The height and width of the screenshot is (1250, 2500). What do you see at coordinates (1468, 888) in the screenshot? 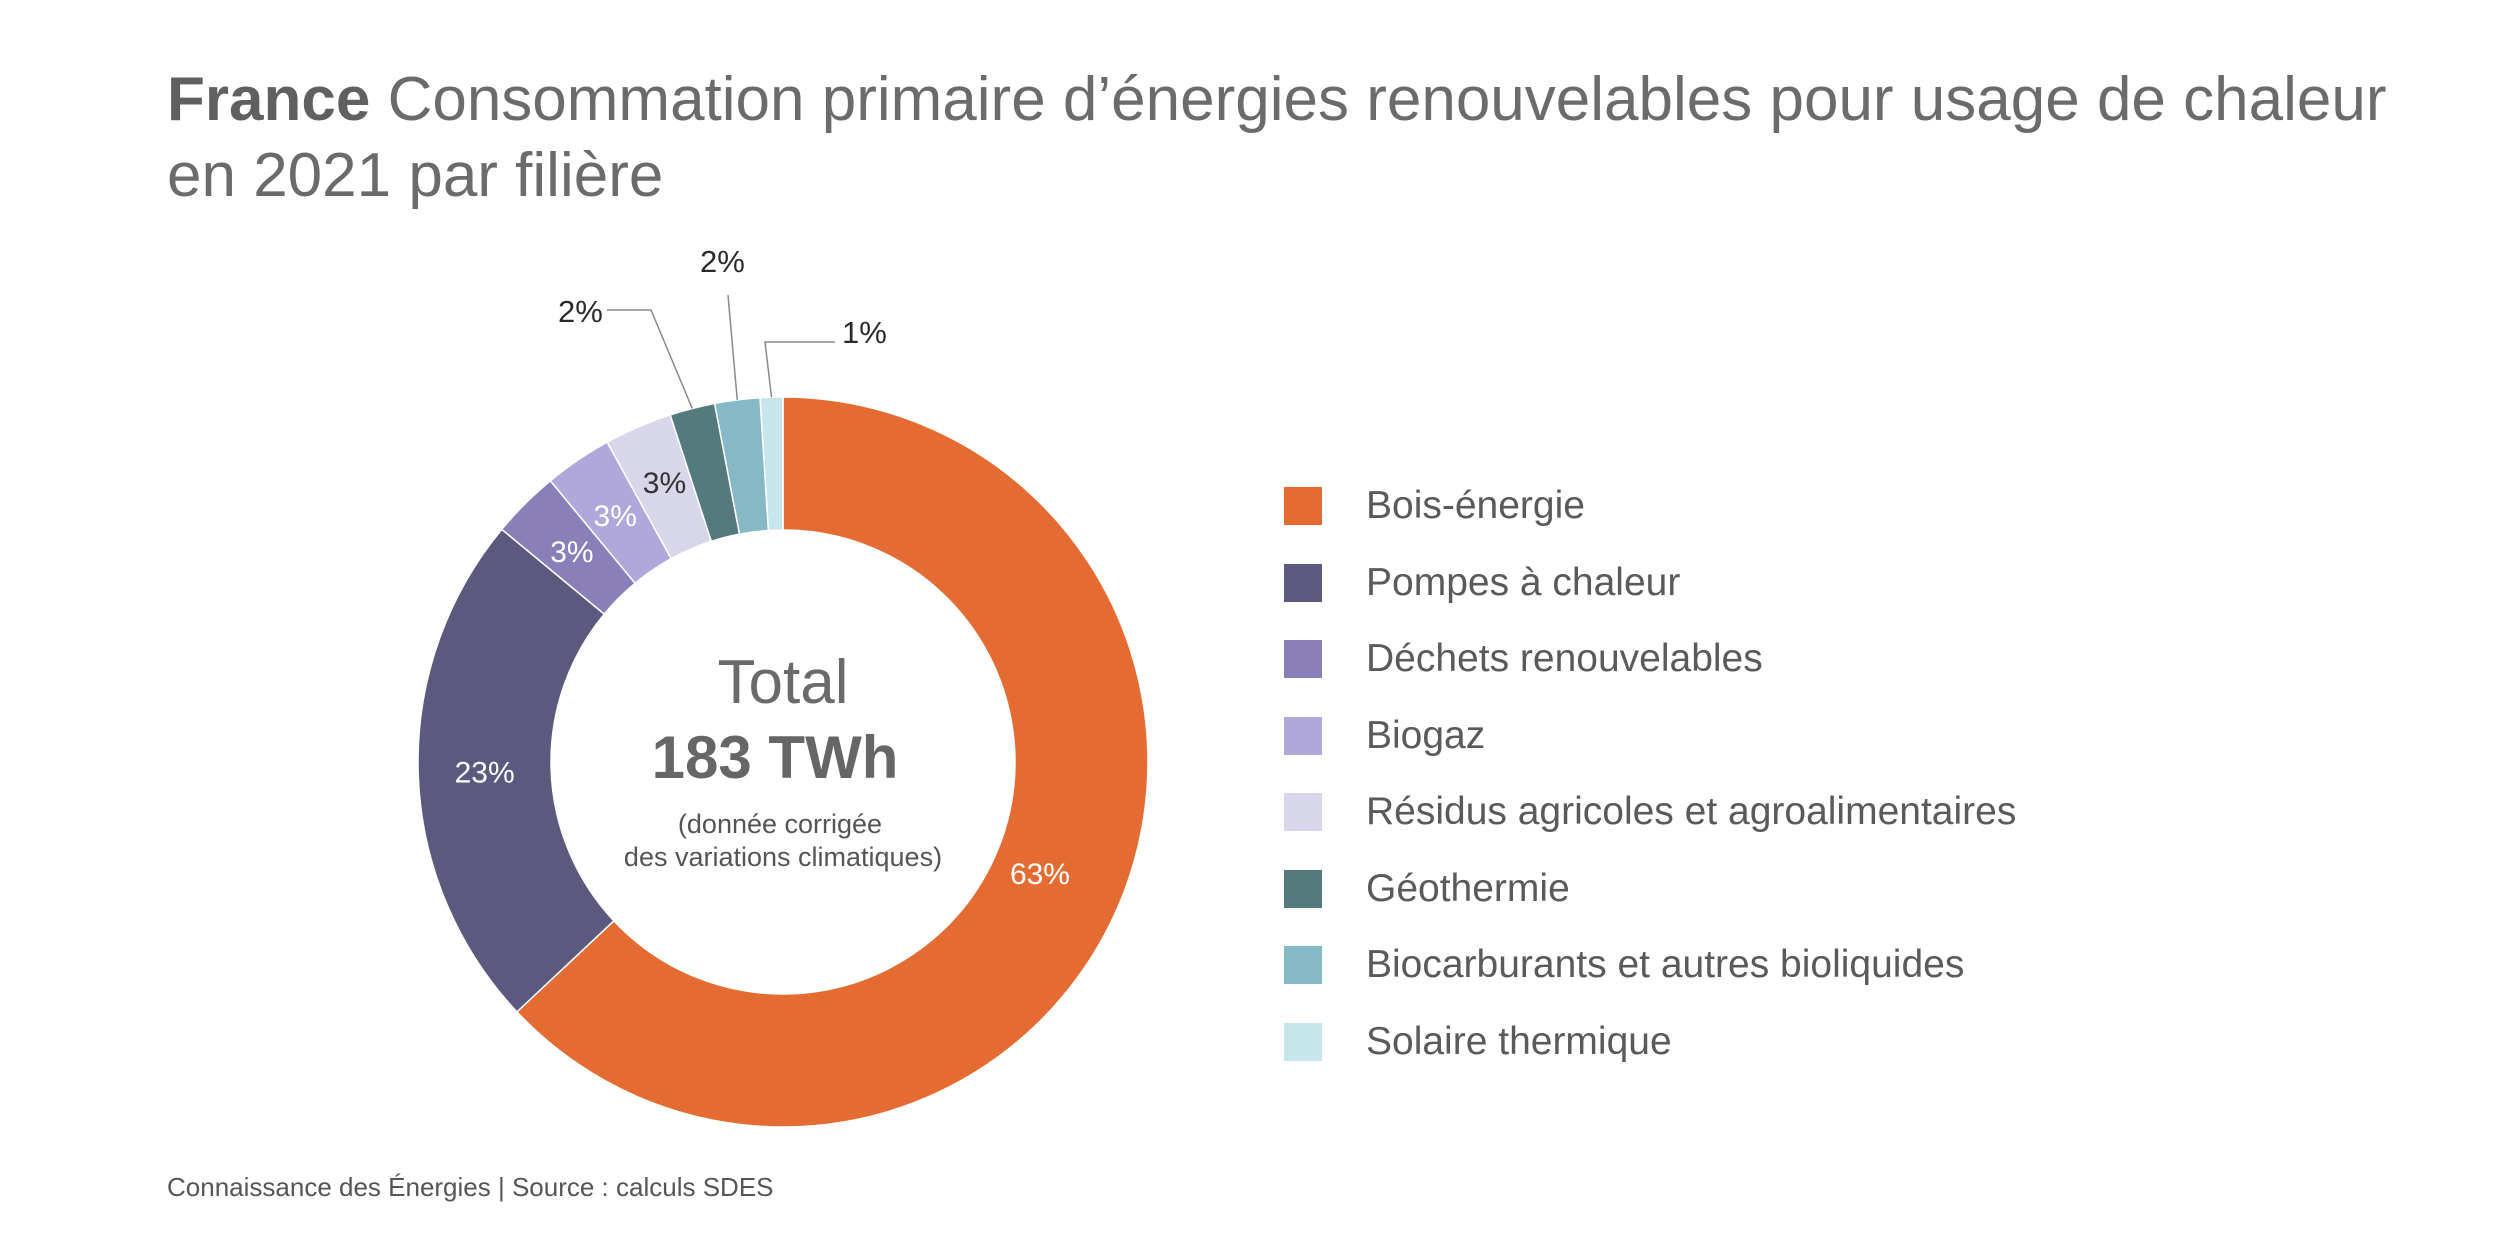
I see `legend-label: Géothermie` at bounding box center [1468, 888].